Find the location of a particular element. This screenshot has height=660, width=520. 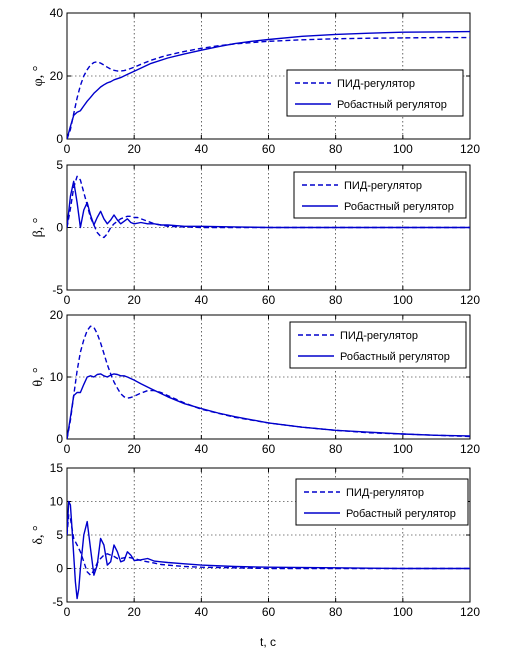

y-axis-label: δ, ° is located at coordinates (38, 534).